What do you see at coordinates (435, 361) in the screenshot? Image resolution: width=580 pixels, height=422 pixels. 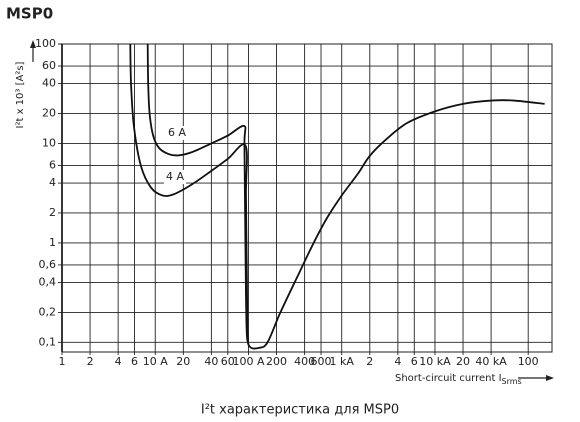 I see `x-tick-label: 10 kA` at bounding box center [435, 361].